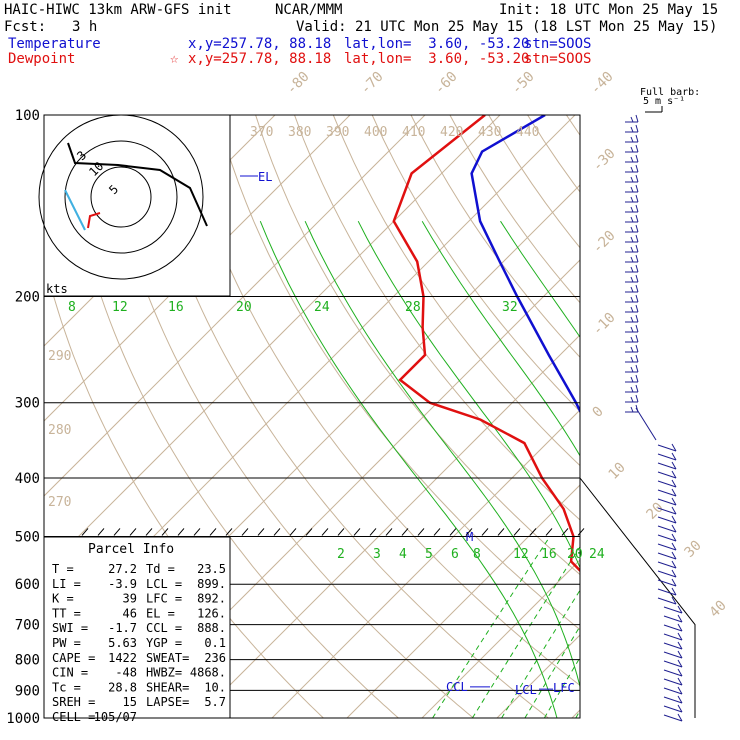  I want to click on parcel-info-value: 23.5, so click(211, 569).